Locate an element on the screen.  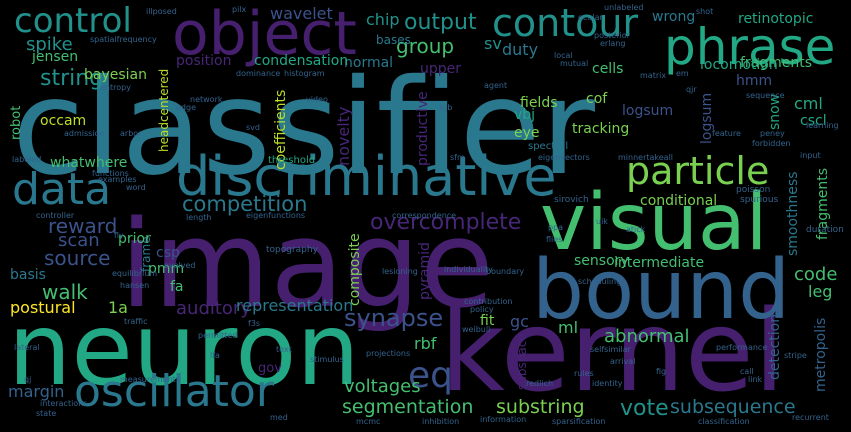
word-qj: f3s is located at coordinates (254, 323).